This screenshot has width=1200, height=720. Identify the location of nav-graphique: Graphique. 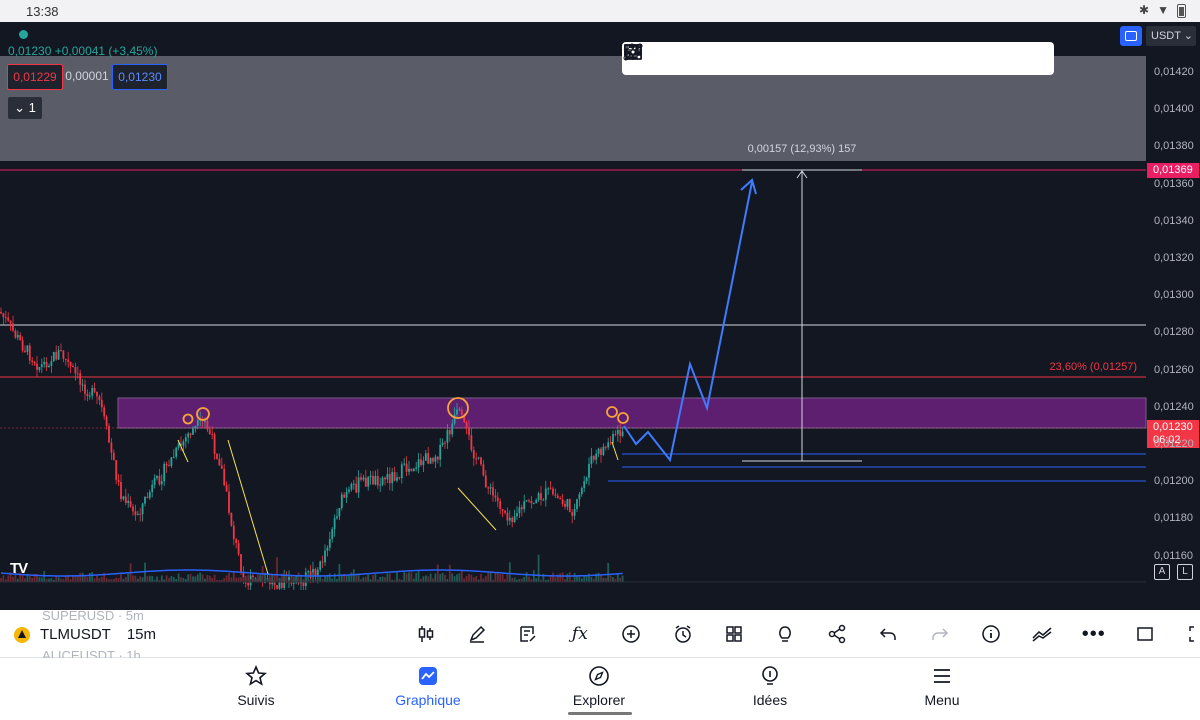
(428, 686).